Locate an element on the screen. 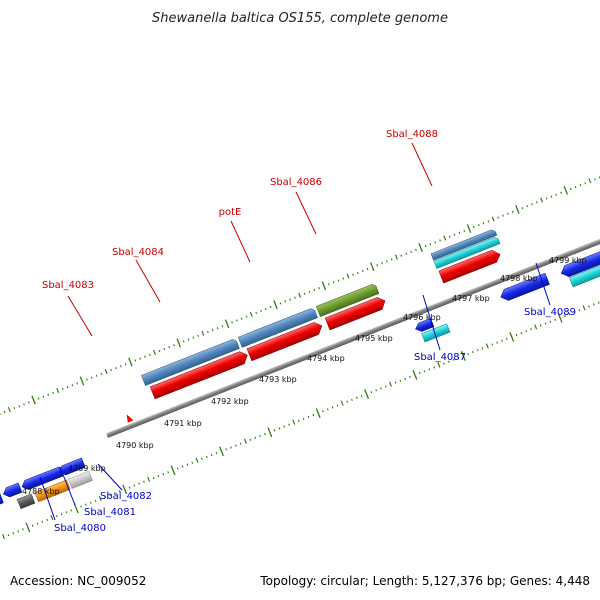 This screenshot has width=600, height=600. gene-label-sbal-4086: Sbal_4086 is located at coordinates (296, 182).